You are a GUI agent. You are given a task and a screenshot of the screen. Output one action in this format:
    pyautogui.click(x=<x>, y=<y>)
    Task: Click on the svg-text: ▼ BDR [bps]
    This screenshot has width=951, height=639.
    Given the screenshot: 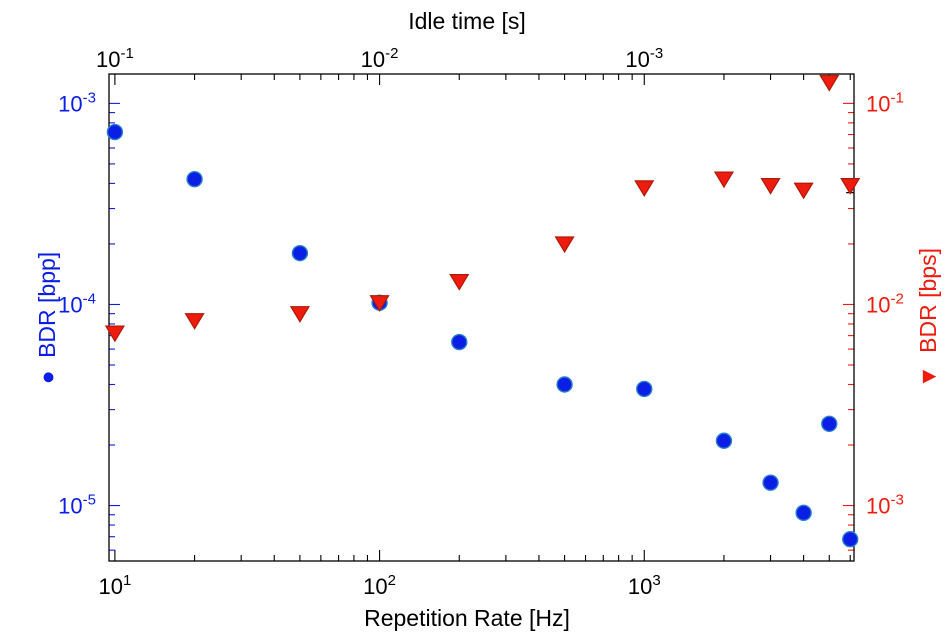 What is the action you would take?
    pyautogui.click(x=928, y=318)
    